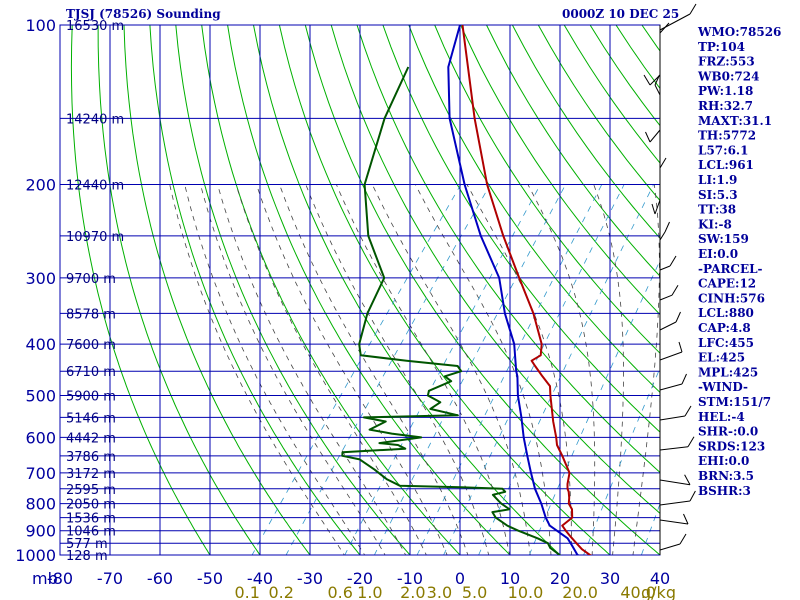  I want to click on pressure-tick-label: 400, so click(40, 344).